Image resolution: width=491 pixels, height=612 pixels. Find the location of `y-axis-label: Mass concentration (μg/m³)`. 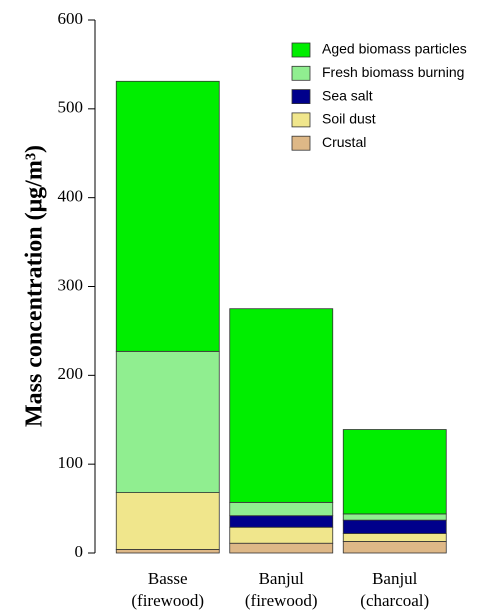

y-axis-label: Mass concentration (μg/m³) is located at coordinates (35, 286).